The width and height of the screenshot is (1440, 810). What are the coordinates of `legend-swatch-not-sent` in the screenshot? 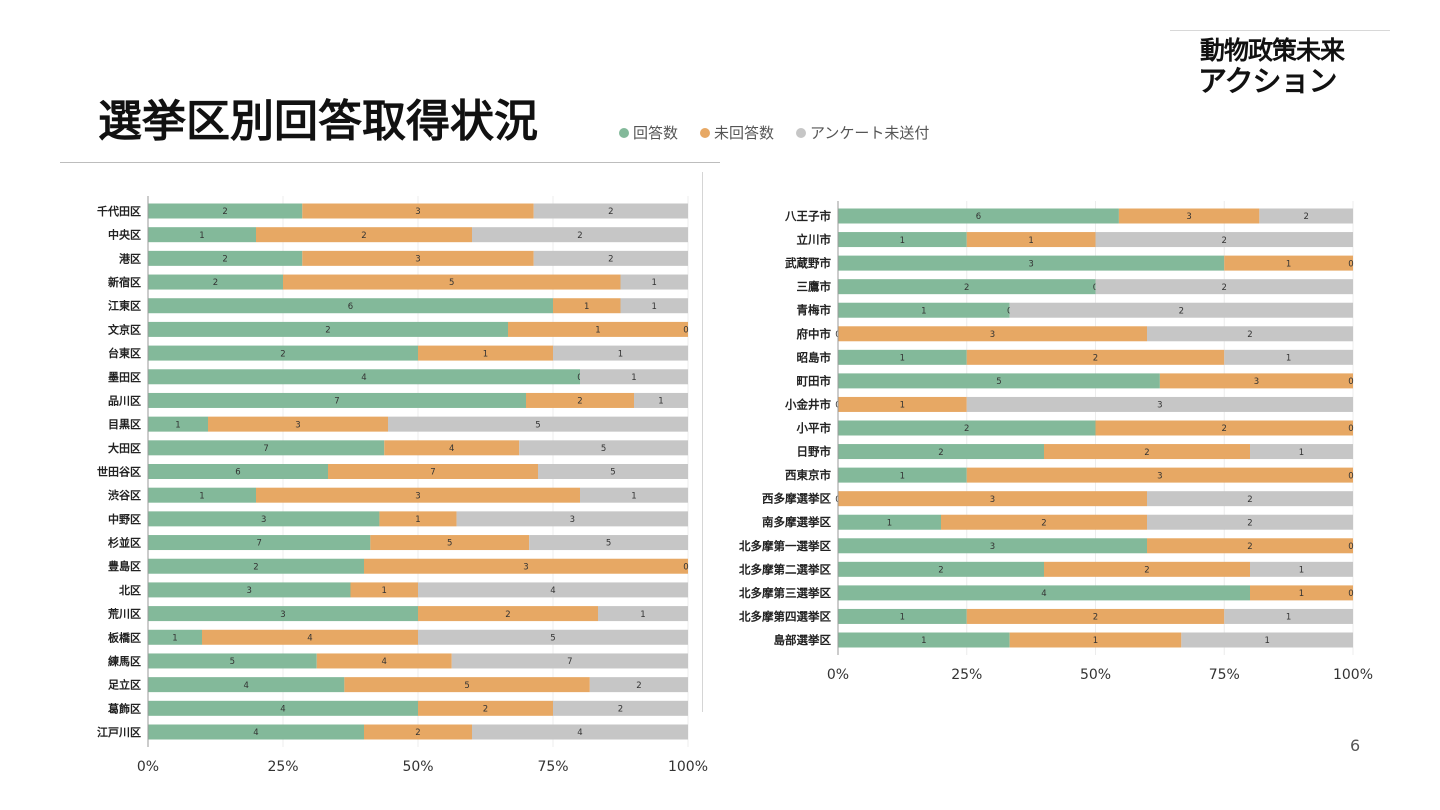 It's located at (801, 132).